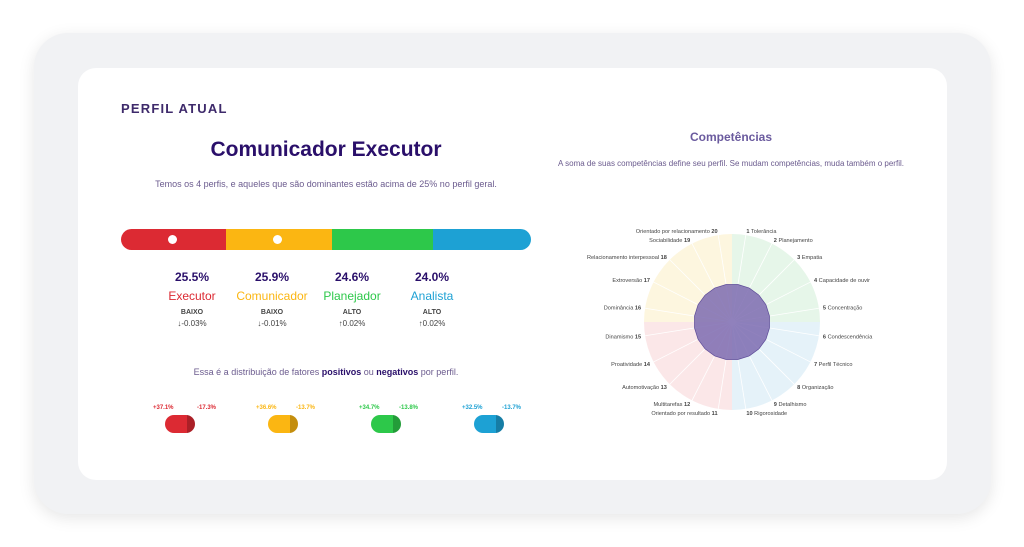 The image size is (1024, 547). I want to click on profile-distribution-bar, so click(326, 239).